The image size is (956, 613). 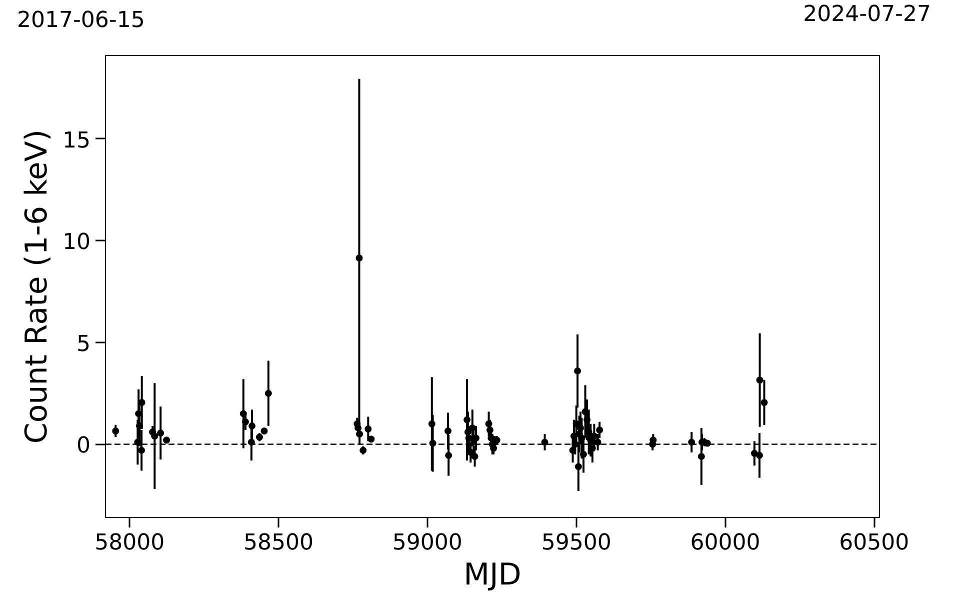 I want to click on x-axis-title: MJD, so click(x=493, y=575).